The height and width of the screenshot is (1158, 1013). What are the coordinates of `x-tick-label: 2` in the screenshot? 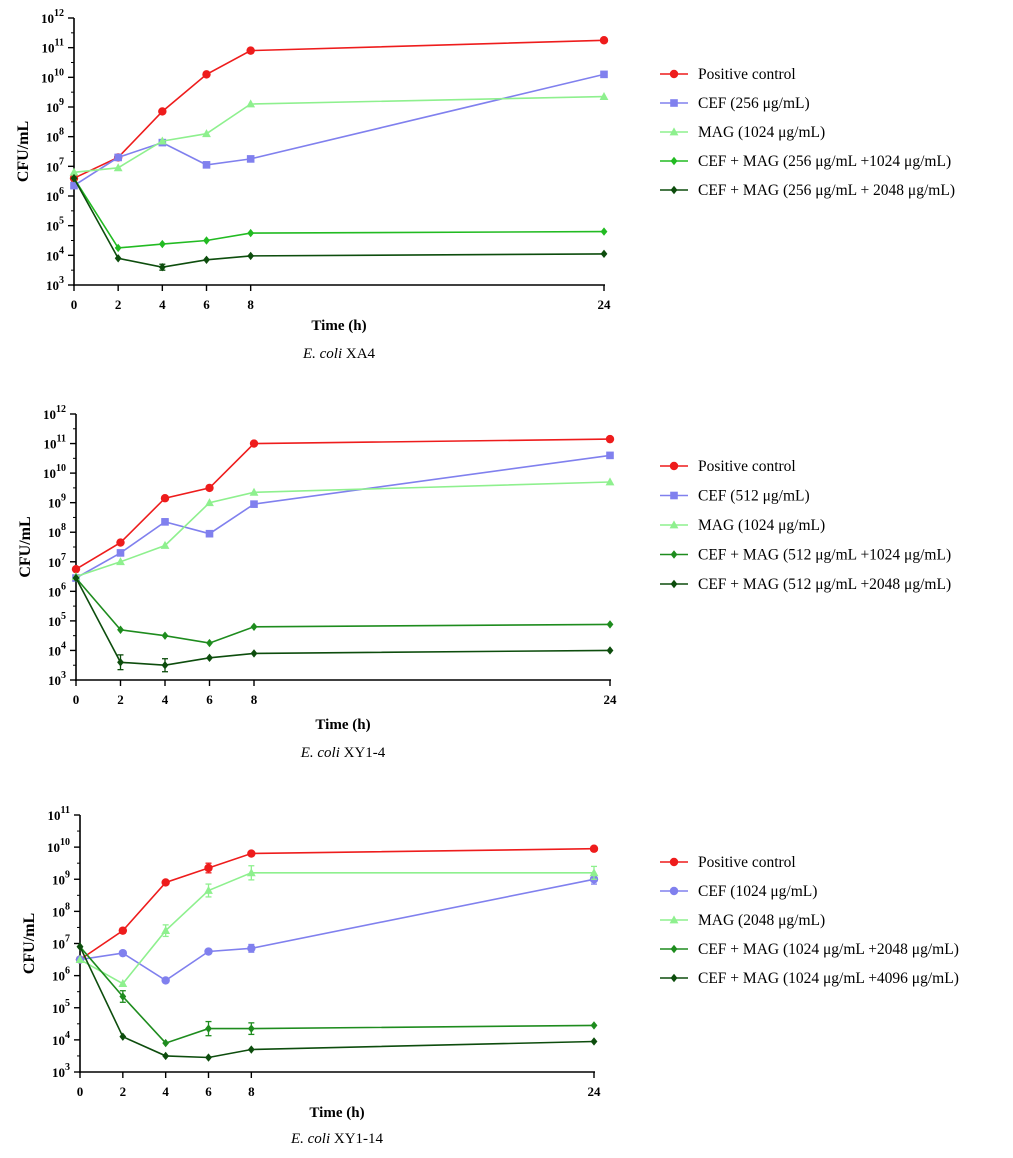 It's located at (120, 699).